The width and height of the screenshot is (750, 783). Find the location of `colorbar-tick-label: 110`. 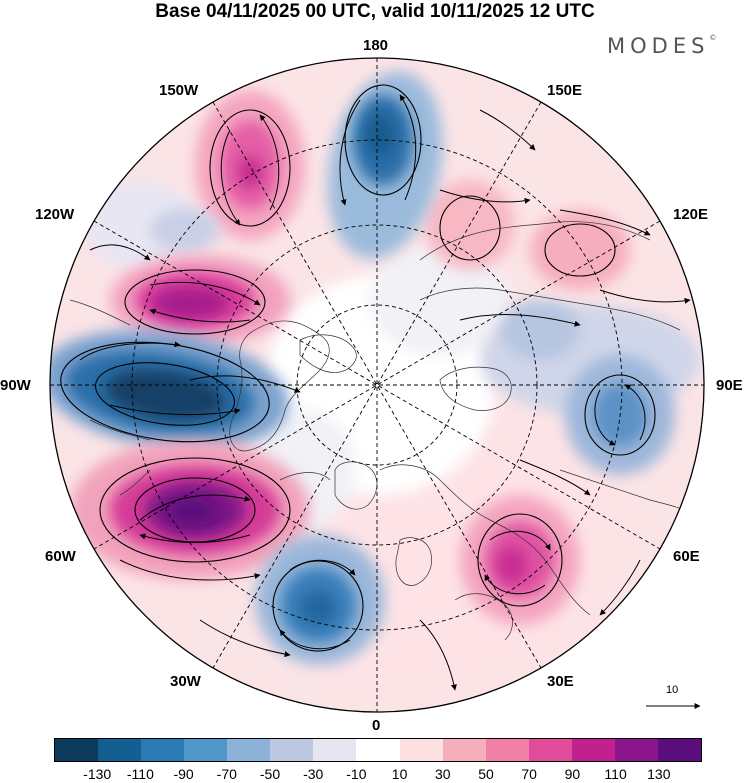

colorbar-tick-label: 110 is located at coordinates (615, 774).